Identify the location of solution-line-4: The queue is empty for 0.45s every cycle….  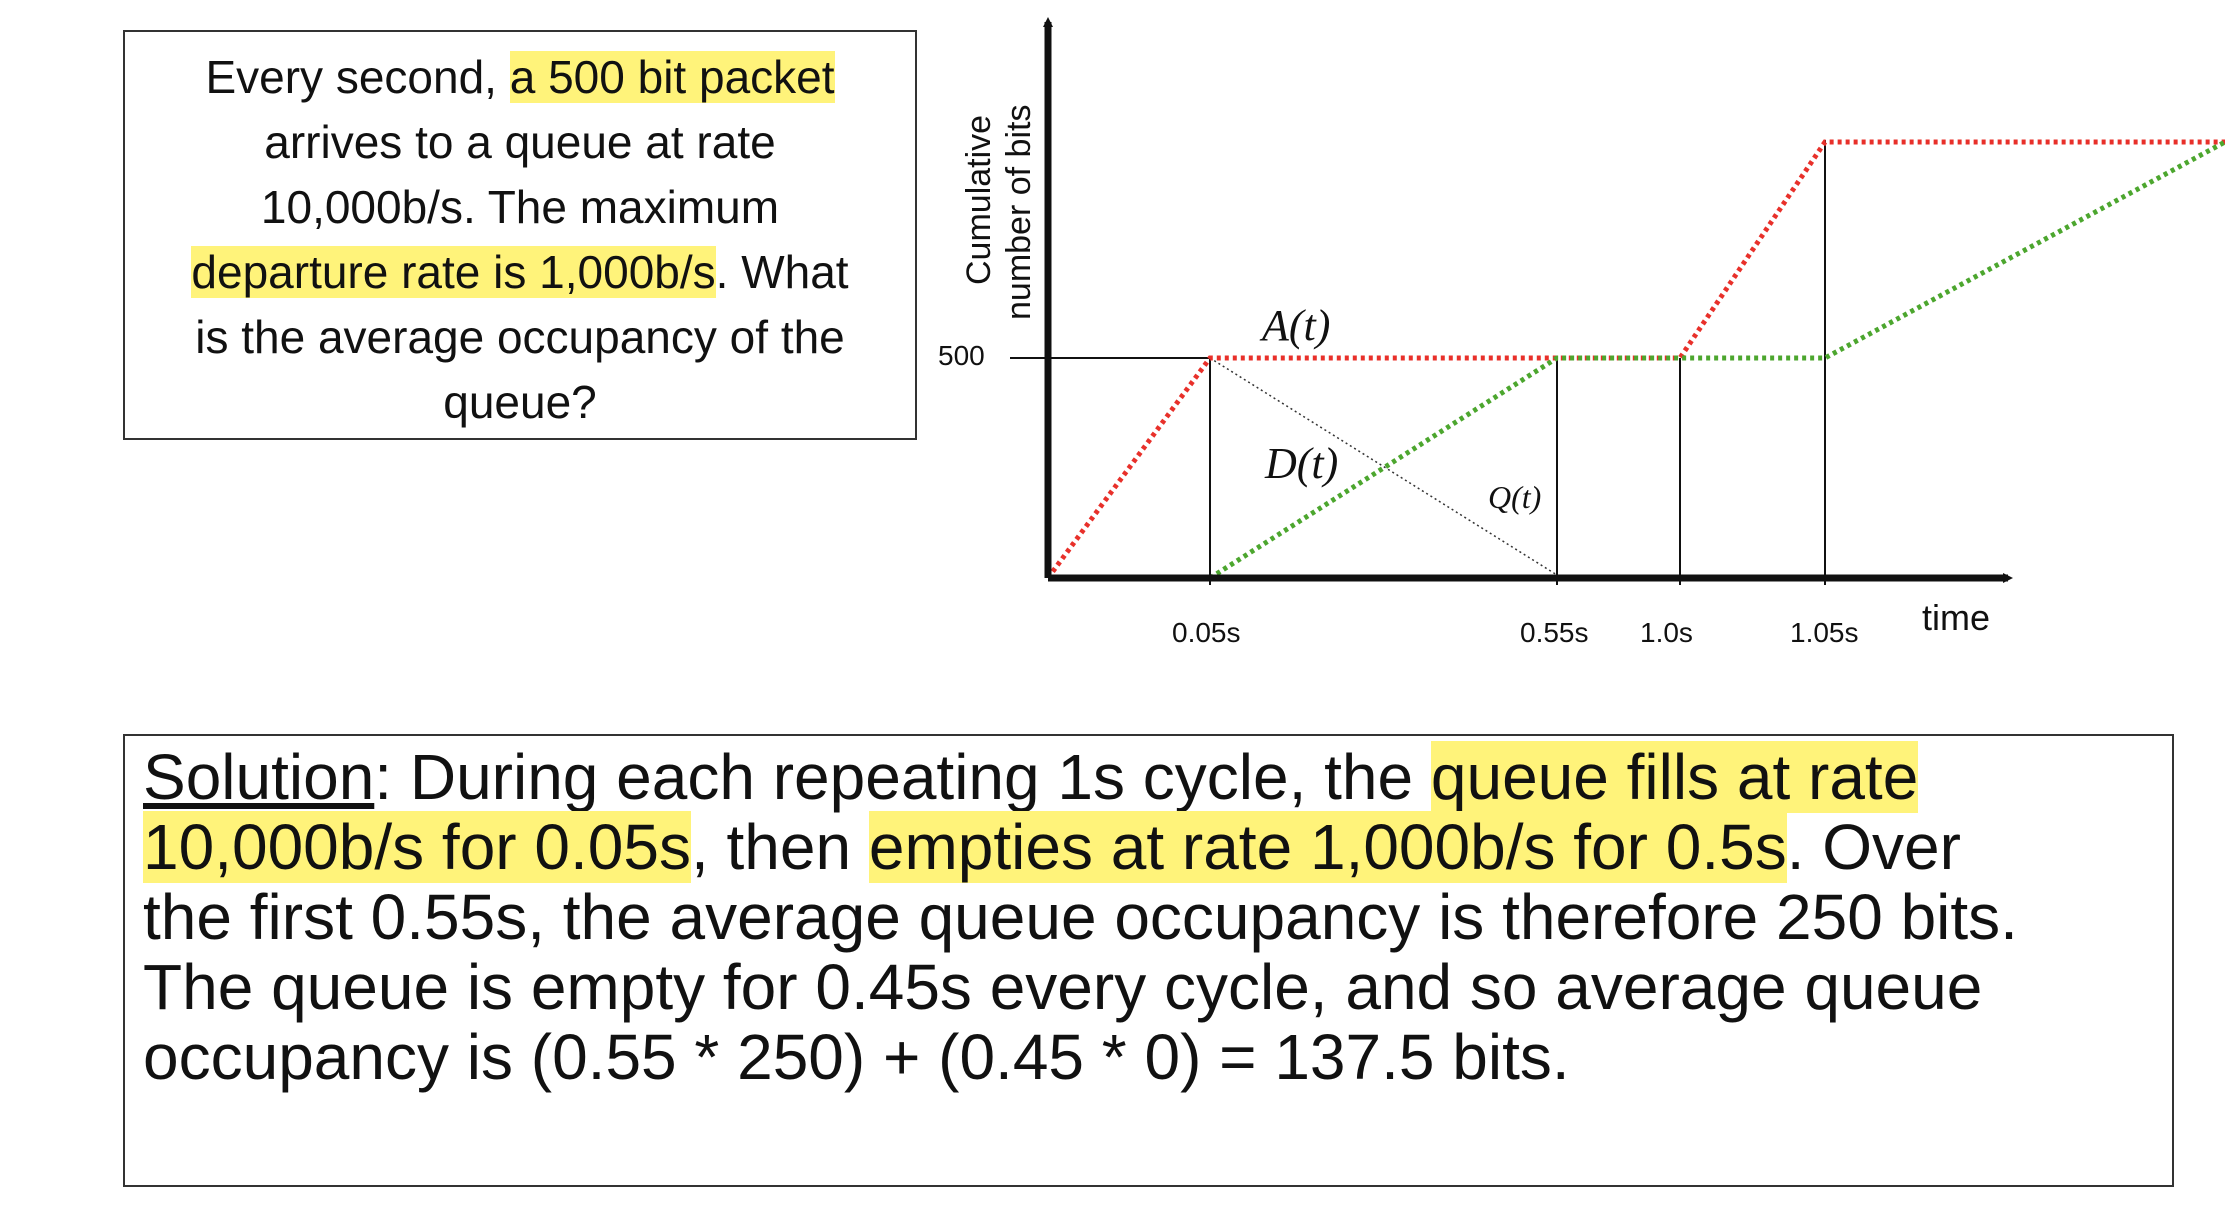
(1063, 987).